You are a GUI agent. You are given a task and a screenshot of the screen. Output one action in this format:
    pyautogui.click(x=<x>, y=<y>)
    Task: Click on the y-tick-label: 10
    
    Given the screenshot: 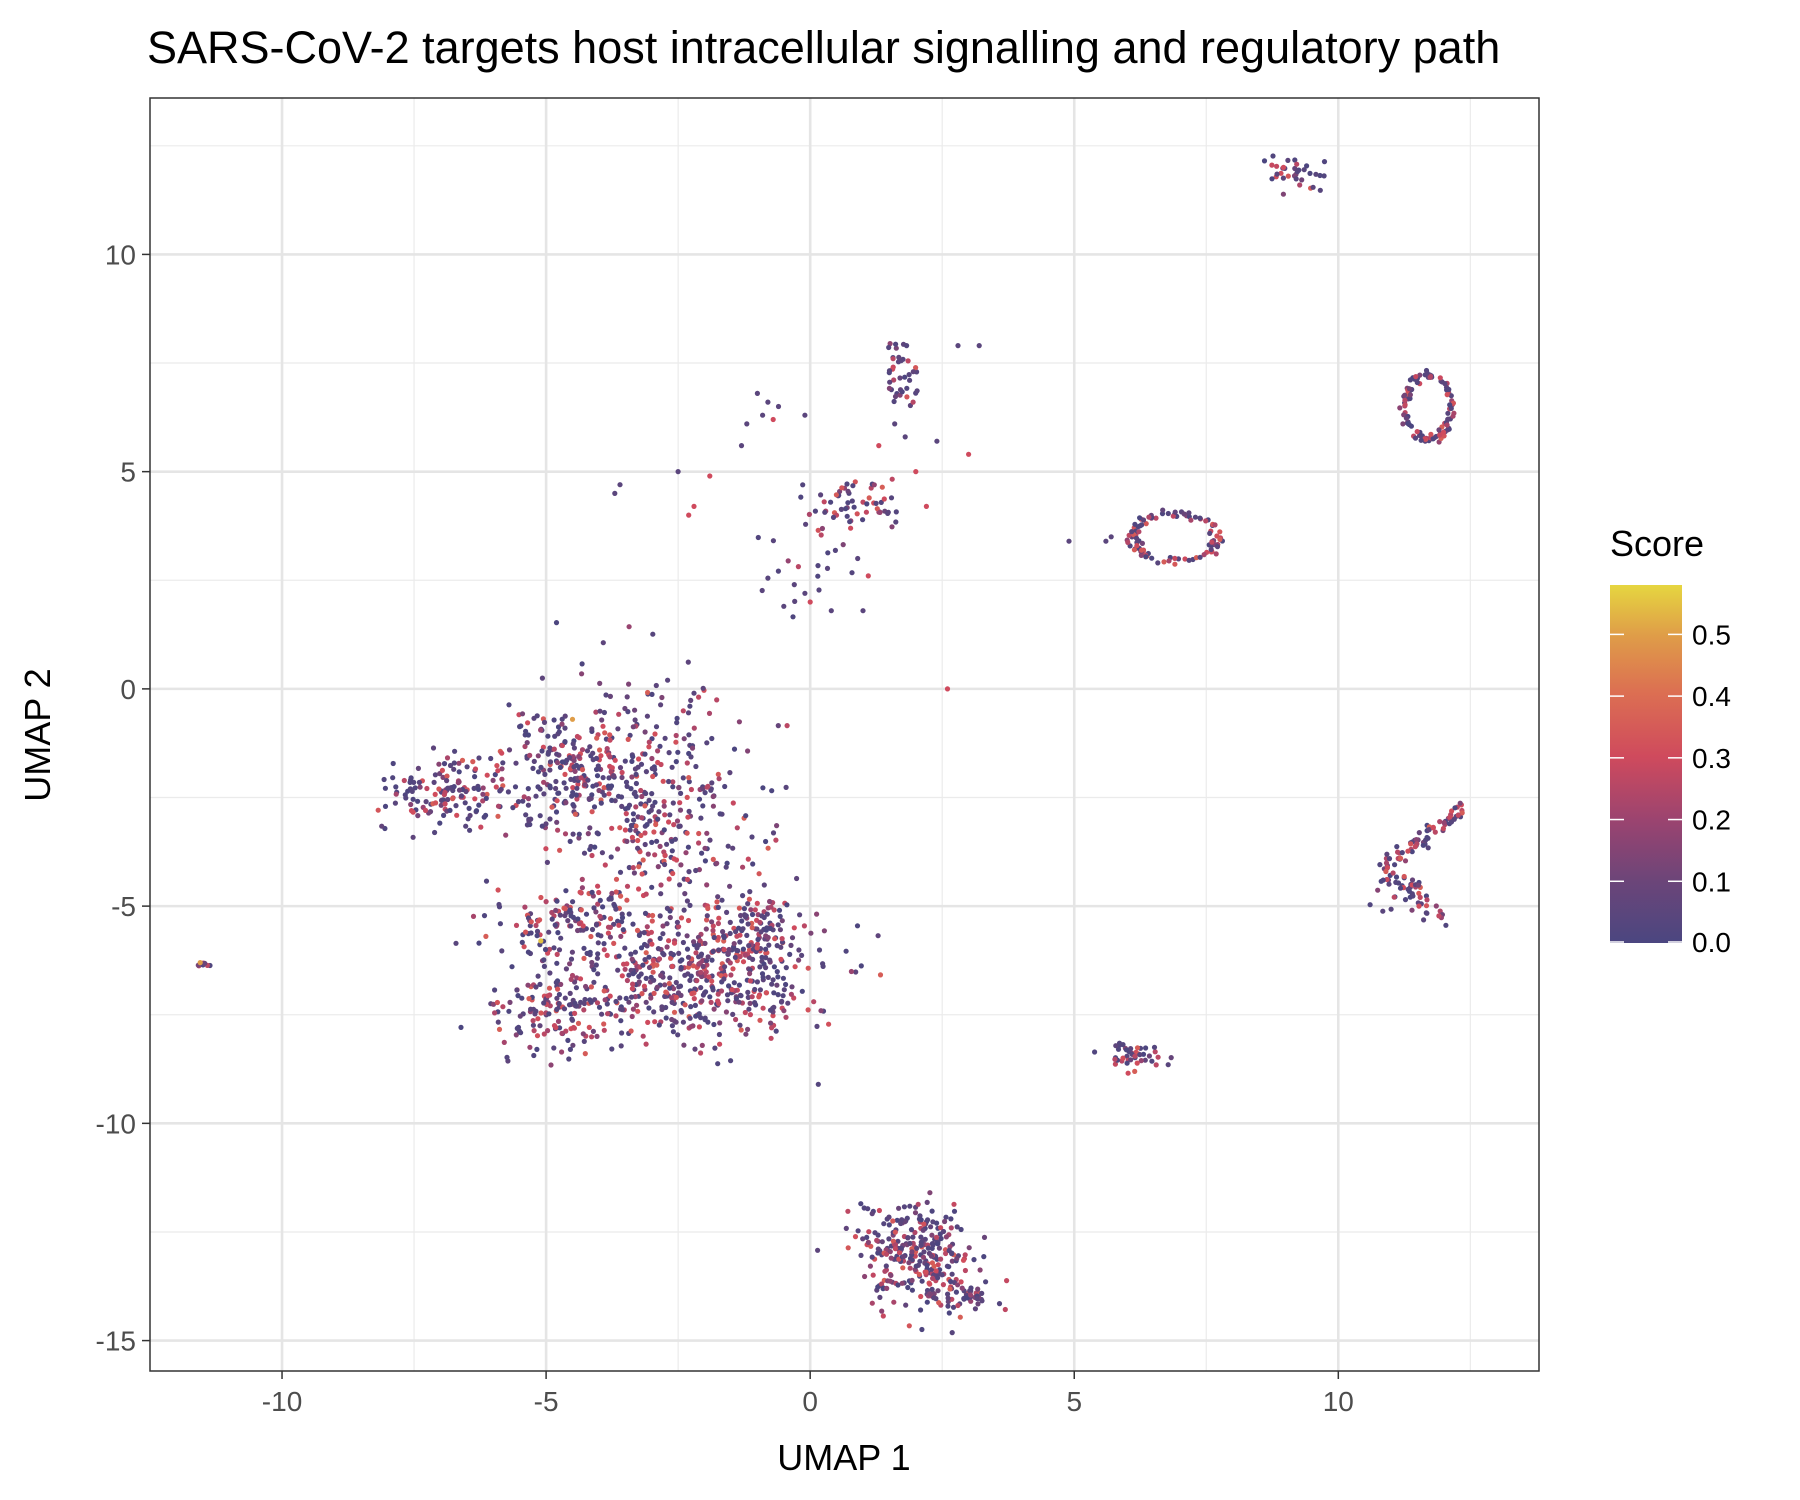 What is the action you would take?
    pyautogui.click(x=120, y=254)
    